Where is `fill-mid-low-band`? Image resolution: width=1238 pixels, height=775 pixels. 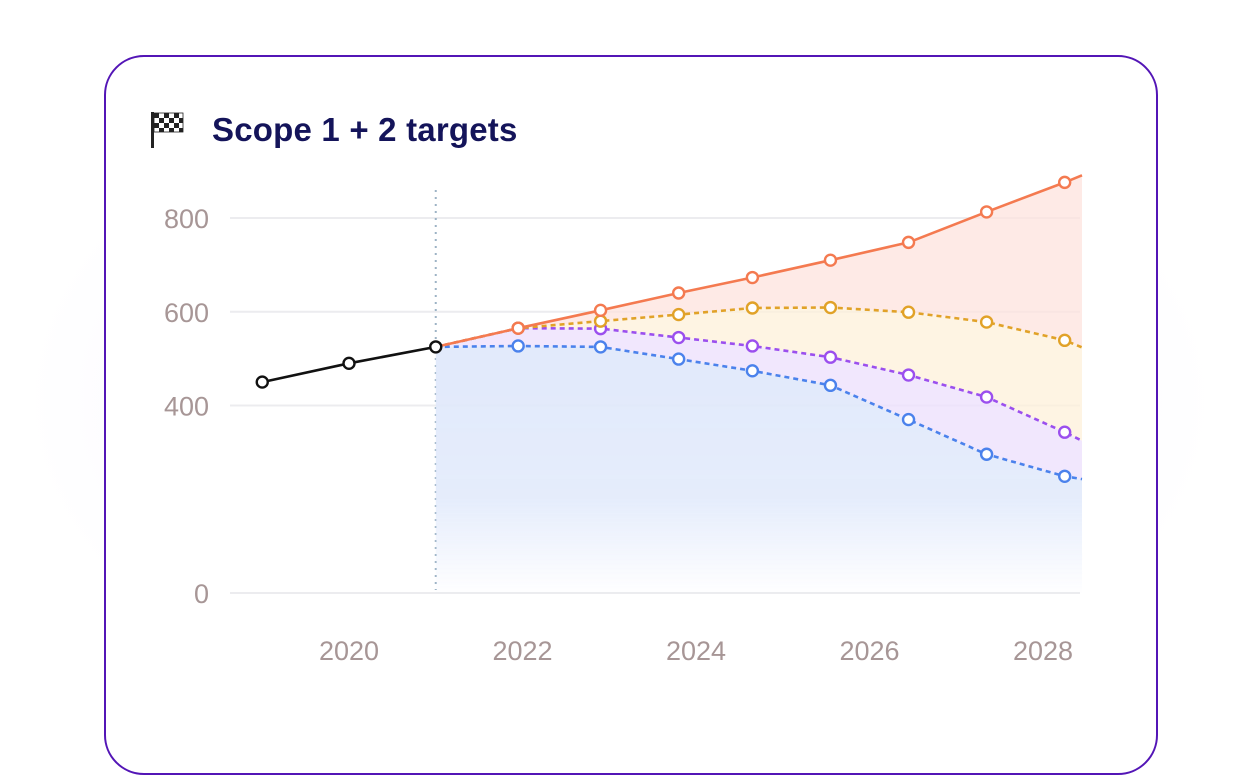 fill-mid-low-band is located at coordinates (758, 404).